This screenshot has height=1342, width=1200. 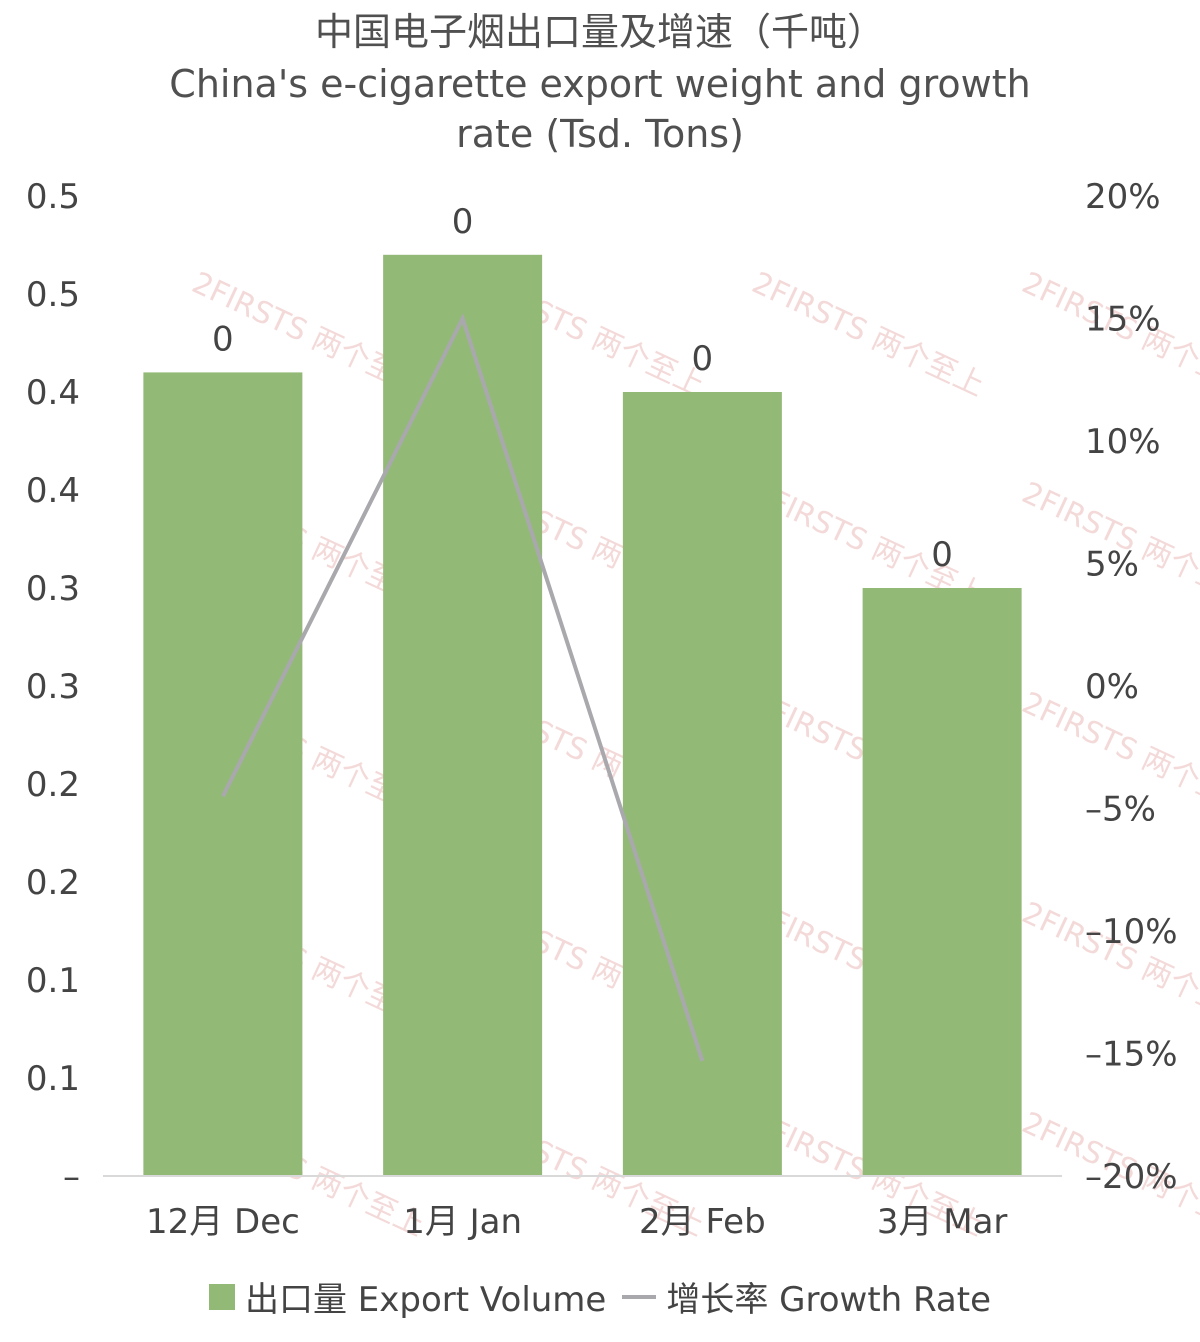 What do you see at coordinates (1131, 932) in the screenshot?
I see `right-axis-tick-label: –10%` at bounding box center [1131, 932].